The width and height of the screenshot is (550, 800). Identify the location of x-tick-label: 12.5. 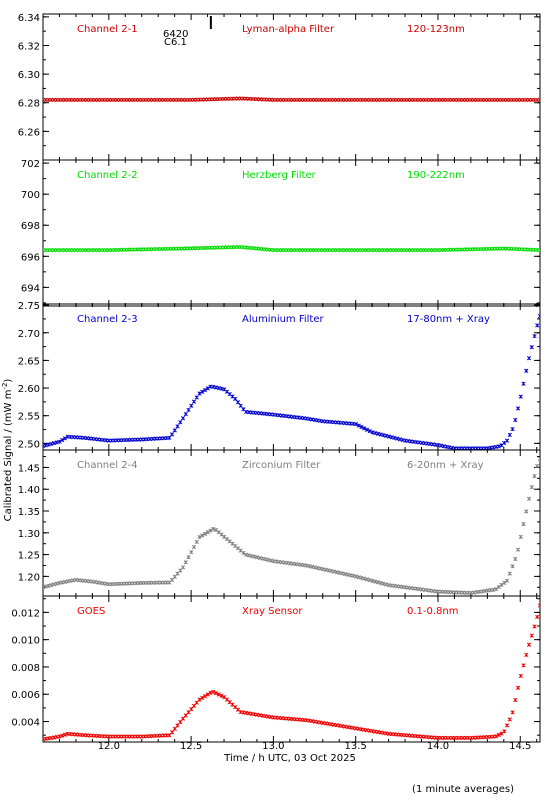
(191, 746).